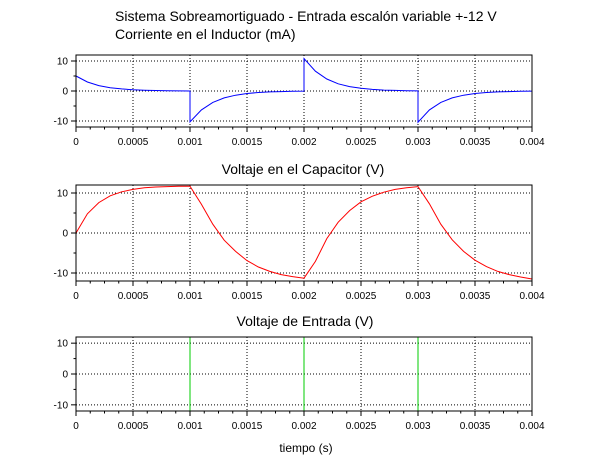 Image resolution: width=610 pixels, height=460 pixels. Describe the element at coordinates (189, 296) in the screenshot. I see `capacitor-x-tick-label: 0.001` at that location.